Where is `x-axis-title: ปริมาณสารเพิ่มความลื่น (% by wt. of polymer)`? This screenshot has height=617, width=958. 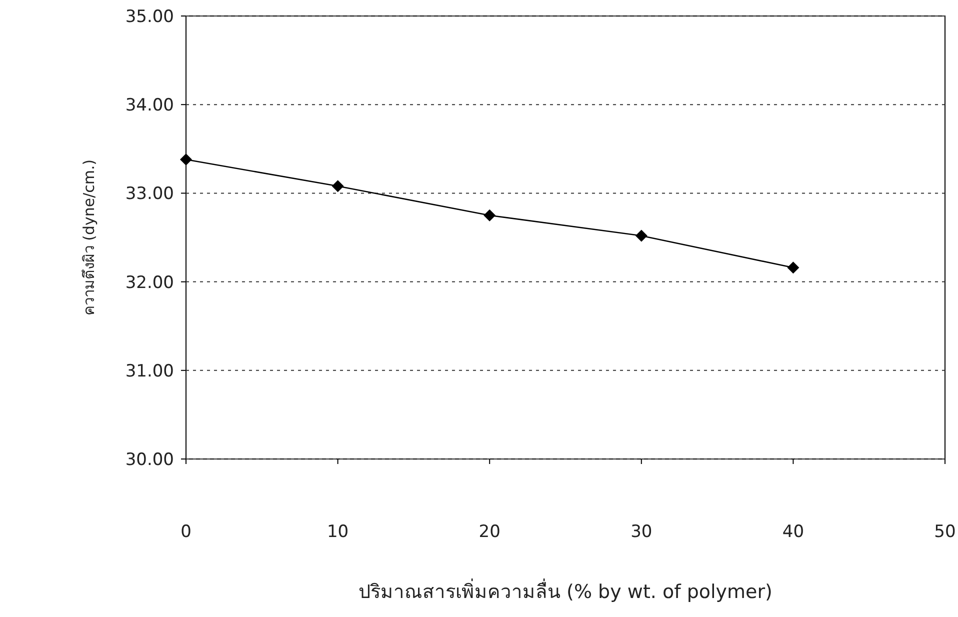 x-axis-title: ปริมาณสารเพิ่มความลื่น (% by wt. of polymer) is located at coordinates (565, 590).